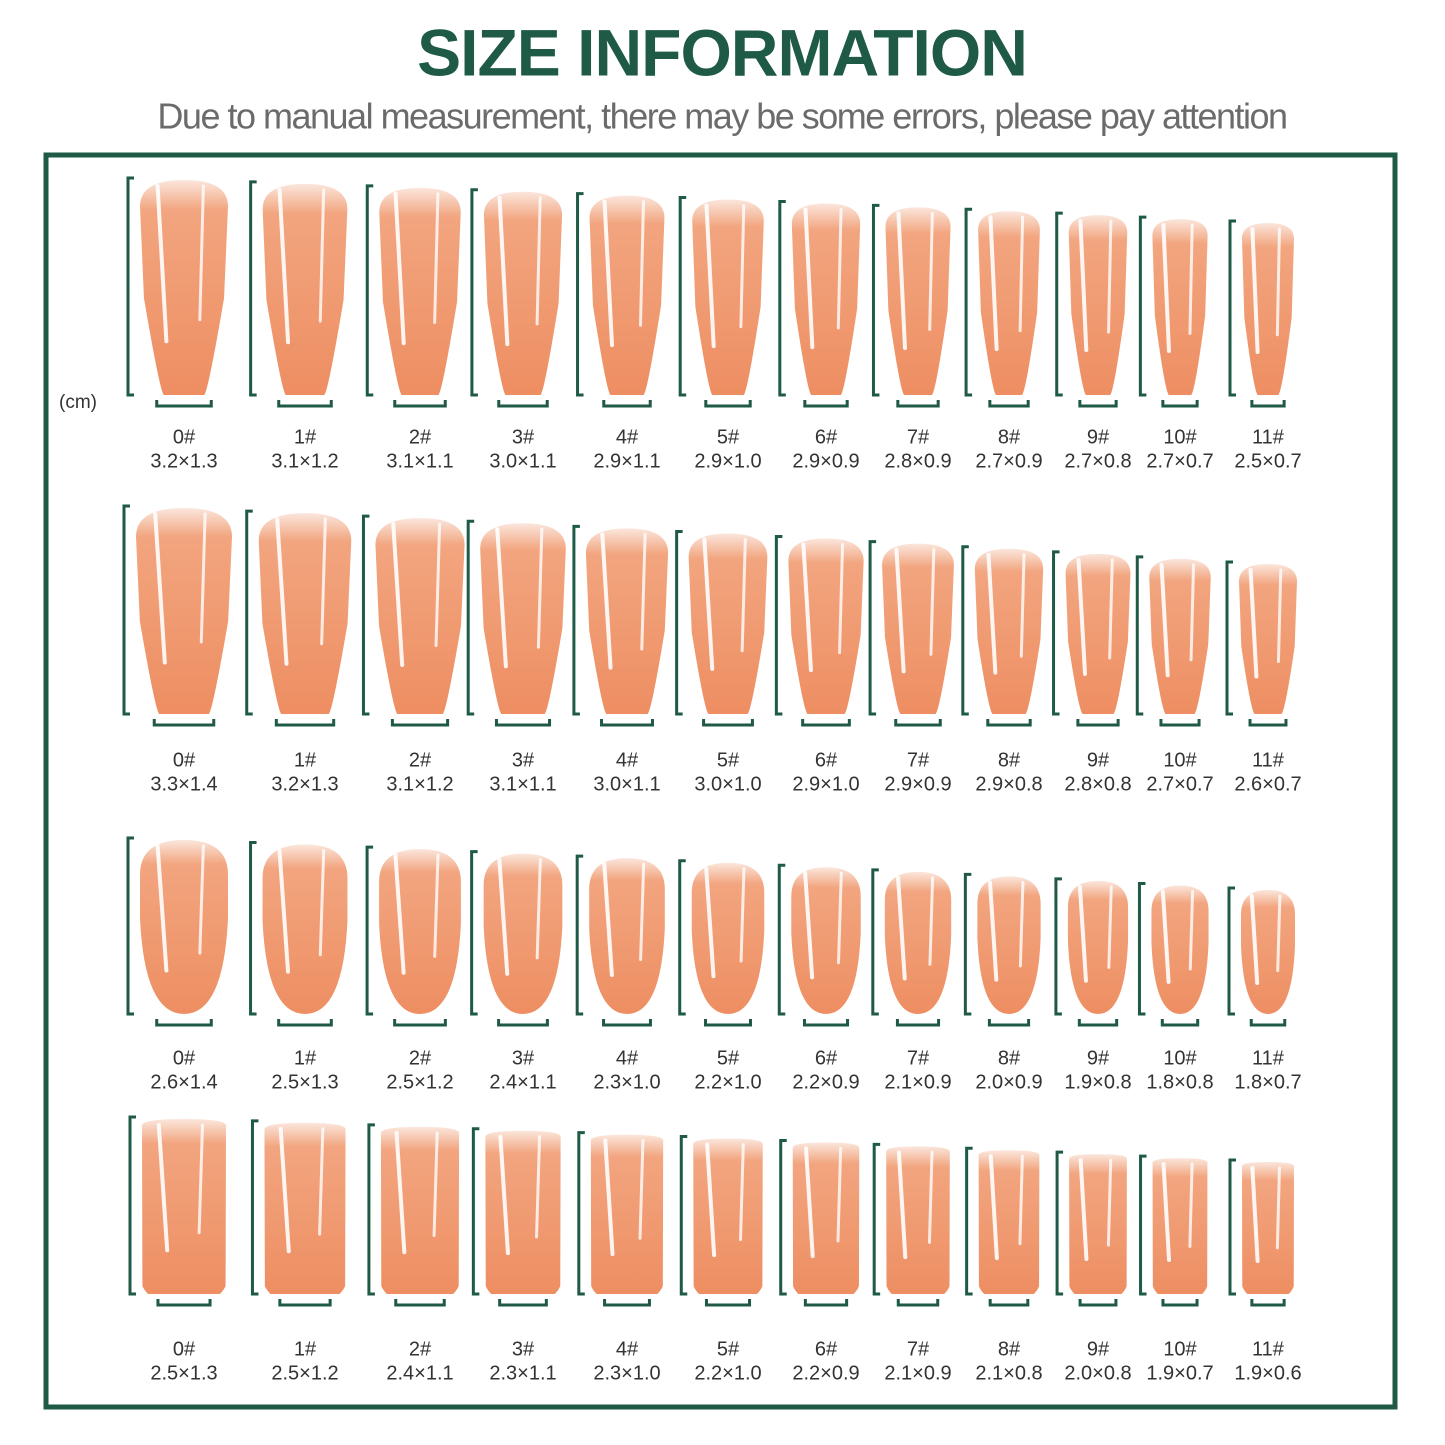 The width and height of the screenshot is (1445, 1445). What do you see at coordinates (917, 1373) in the screenshot?
I see `size-value: 2.1×0.9` at bounding box center [917, 1373].